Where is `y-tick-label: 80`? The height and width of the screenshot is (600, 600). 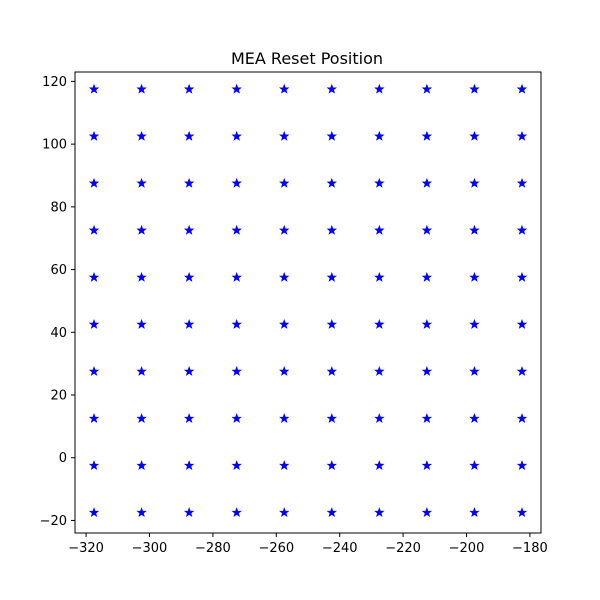 y-tick-label: 80 is located at coordinates (58, 207).